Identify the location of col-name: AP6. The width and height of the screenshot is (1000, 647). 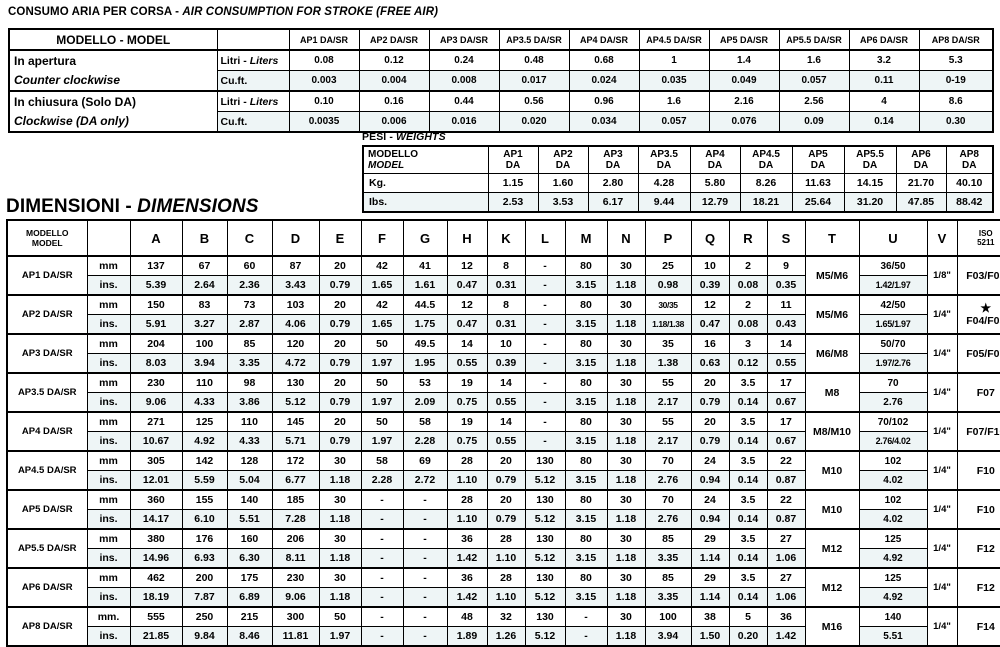
(921, 154).